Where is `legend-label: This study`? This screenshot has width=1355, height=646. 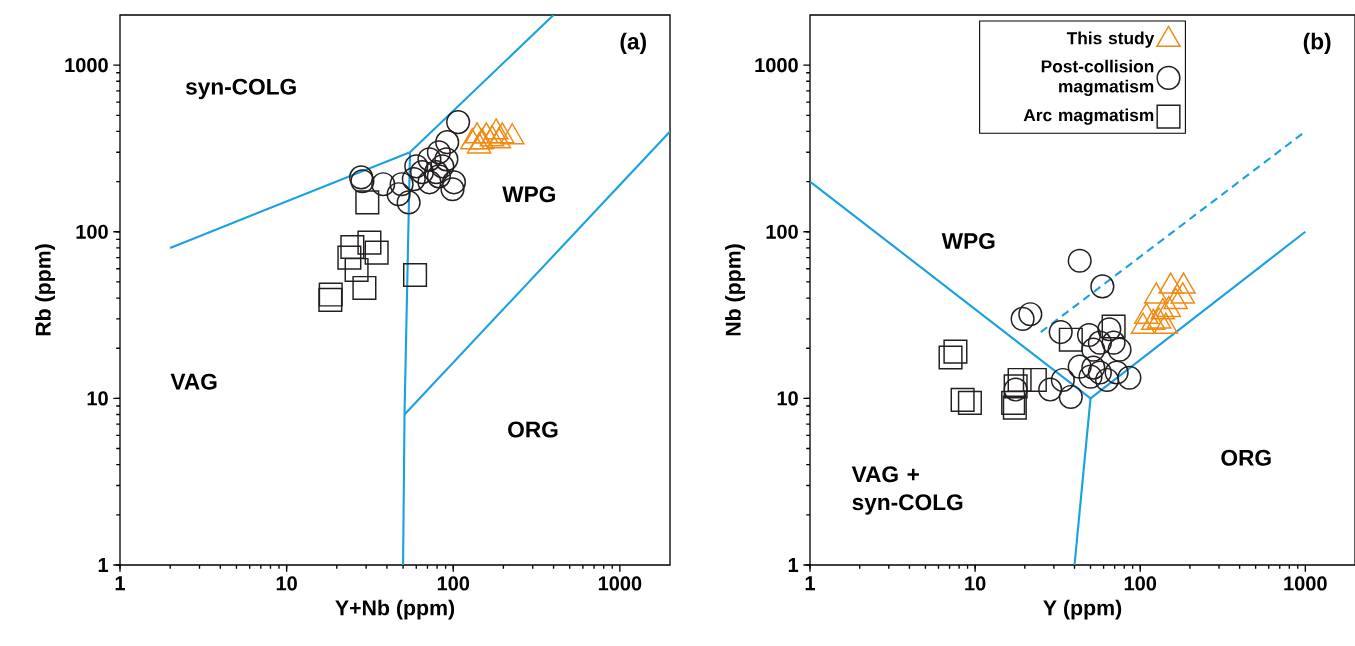
legend-label: This study is located at coordinates (1110, 39).